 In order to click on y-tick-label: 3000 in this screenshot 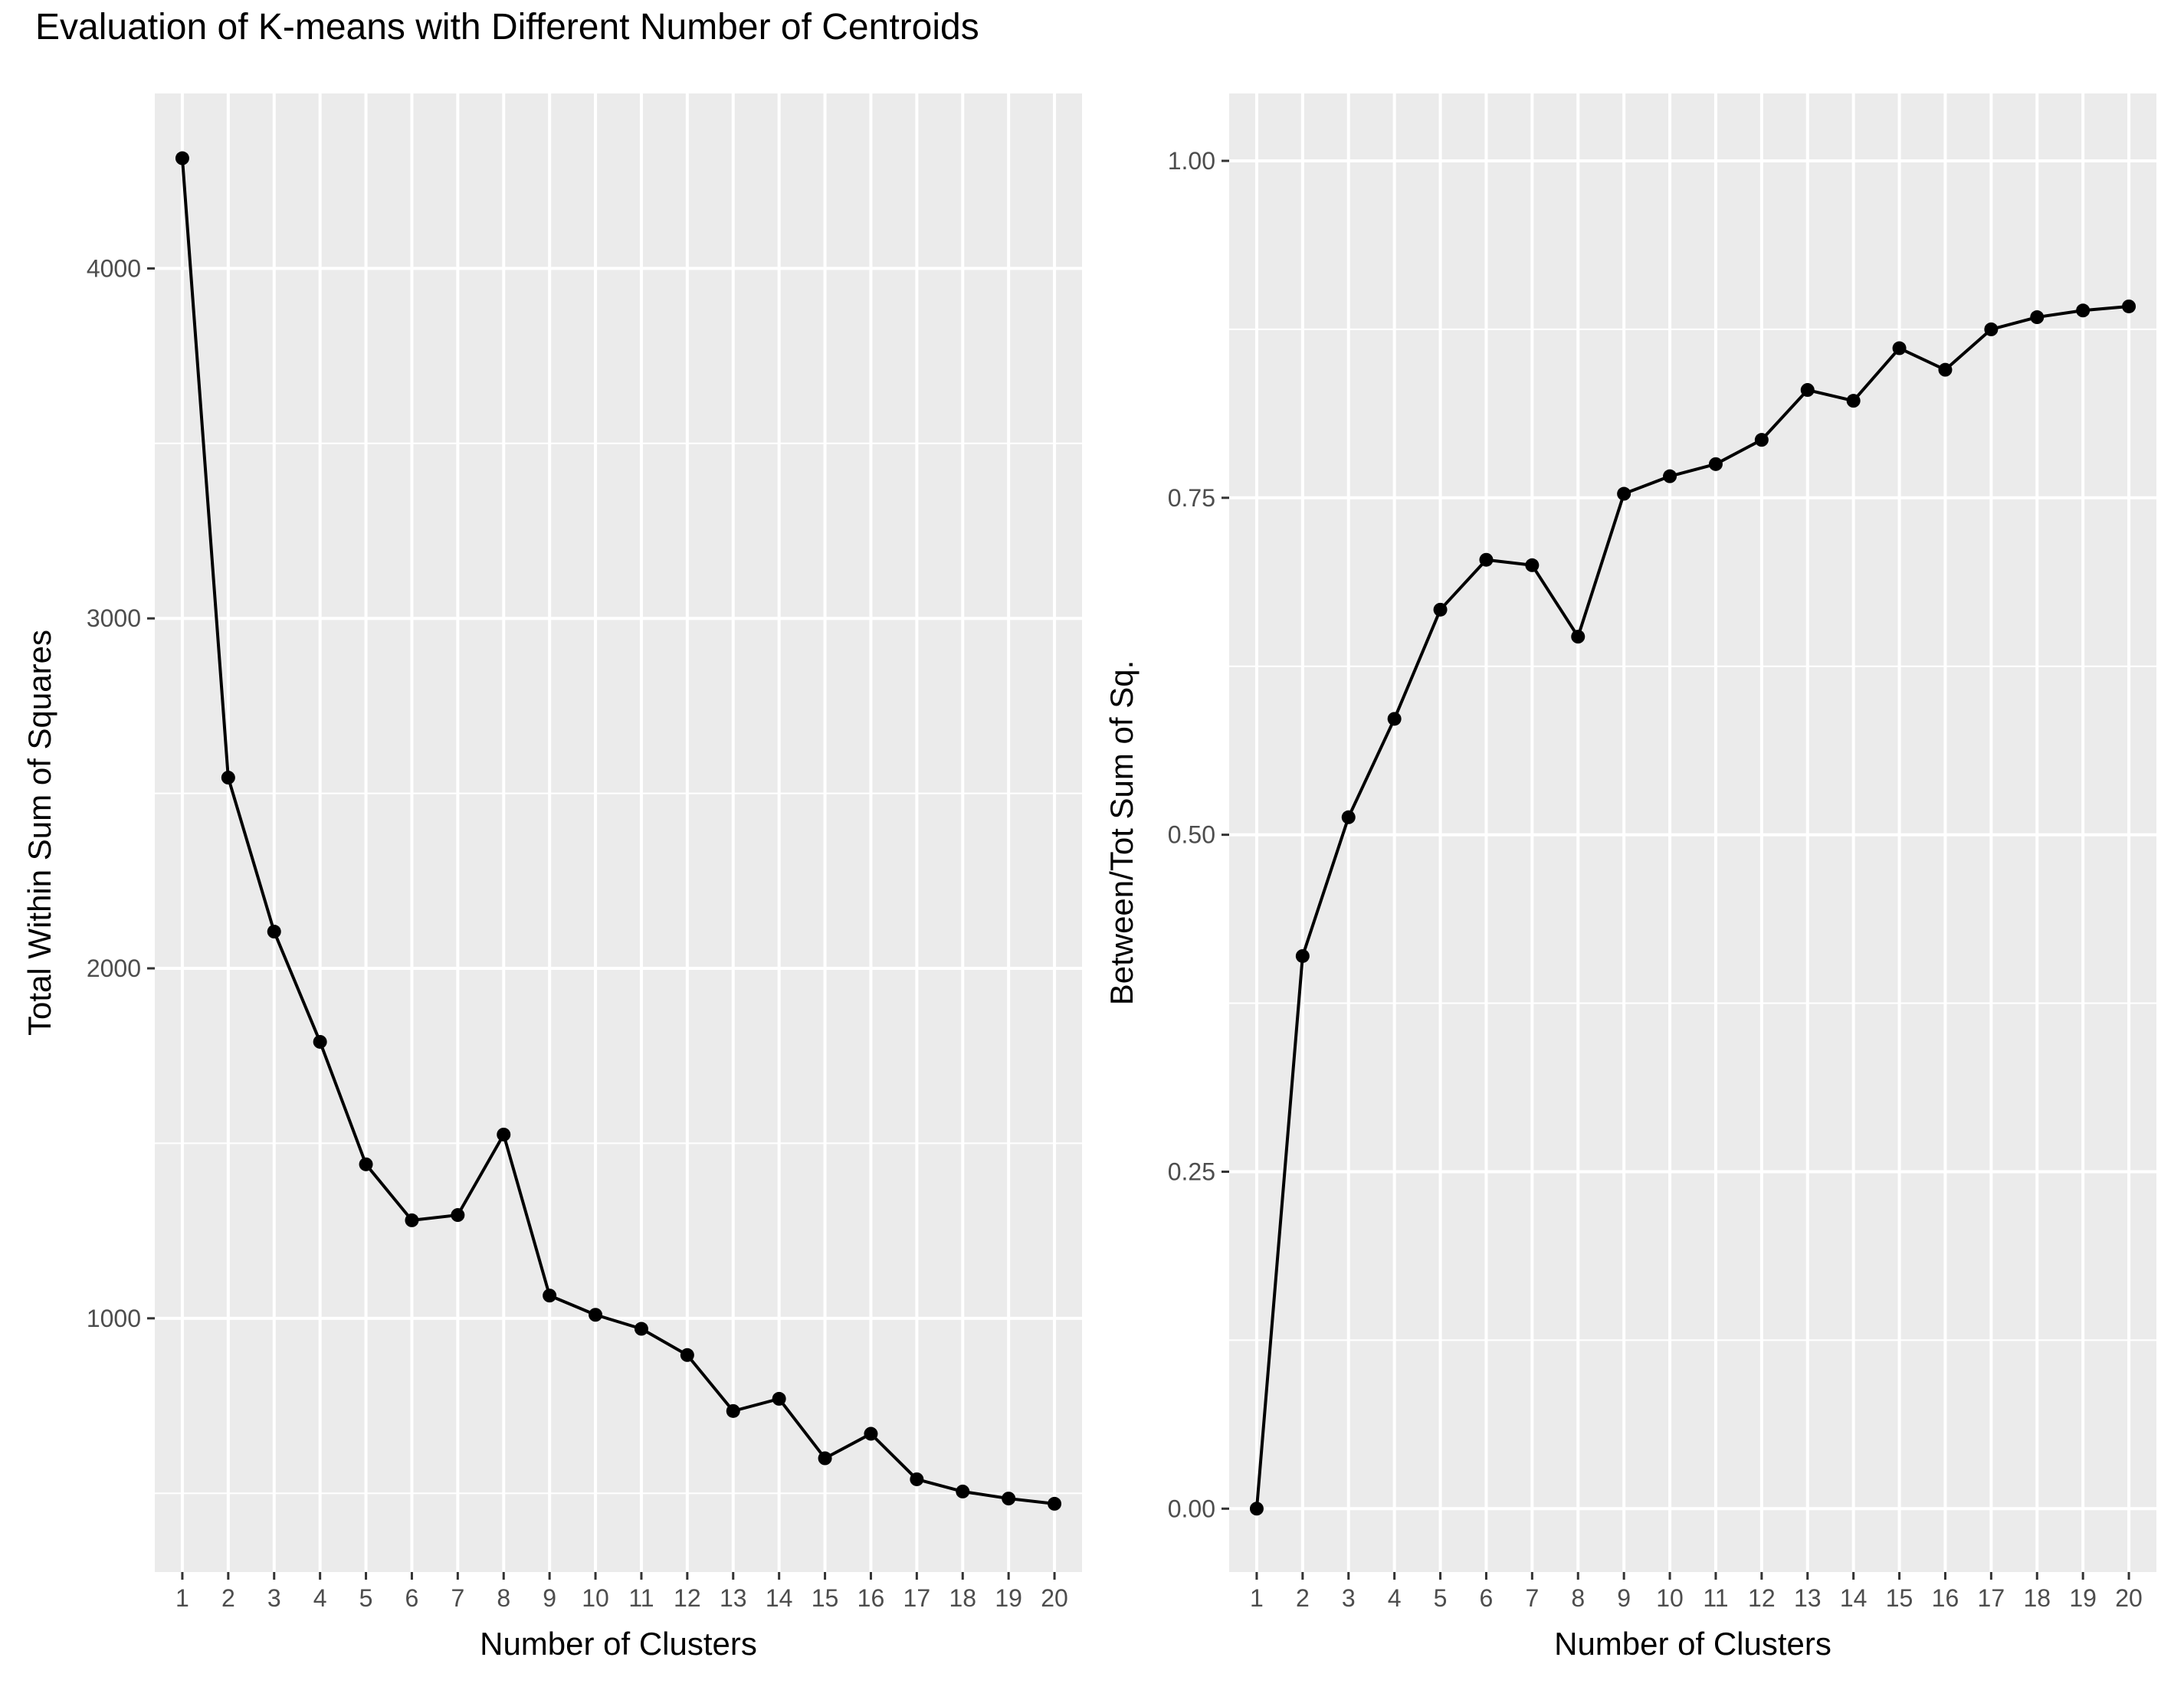, I will do `click(114, 618)`.